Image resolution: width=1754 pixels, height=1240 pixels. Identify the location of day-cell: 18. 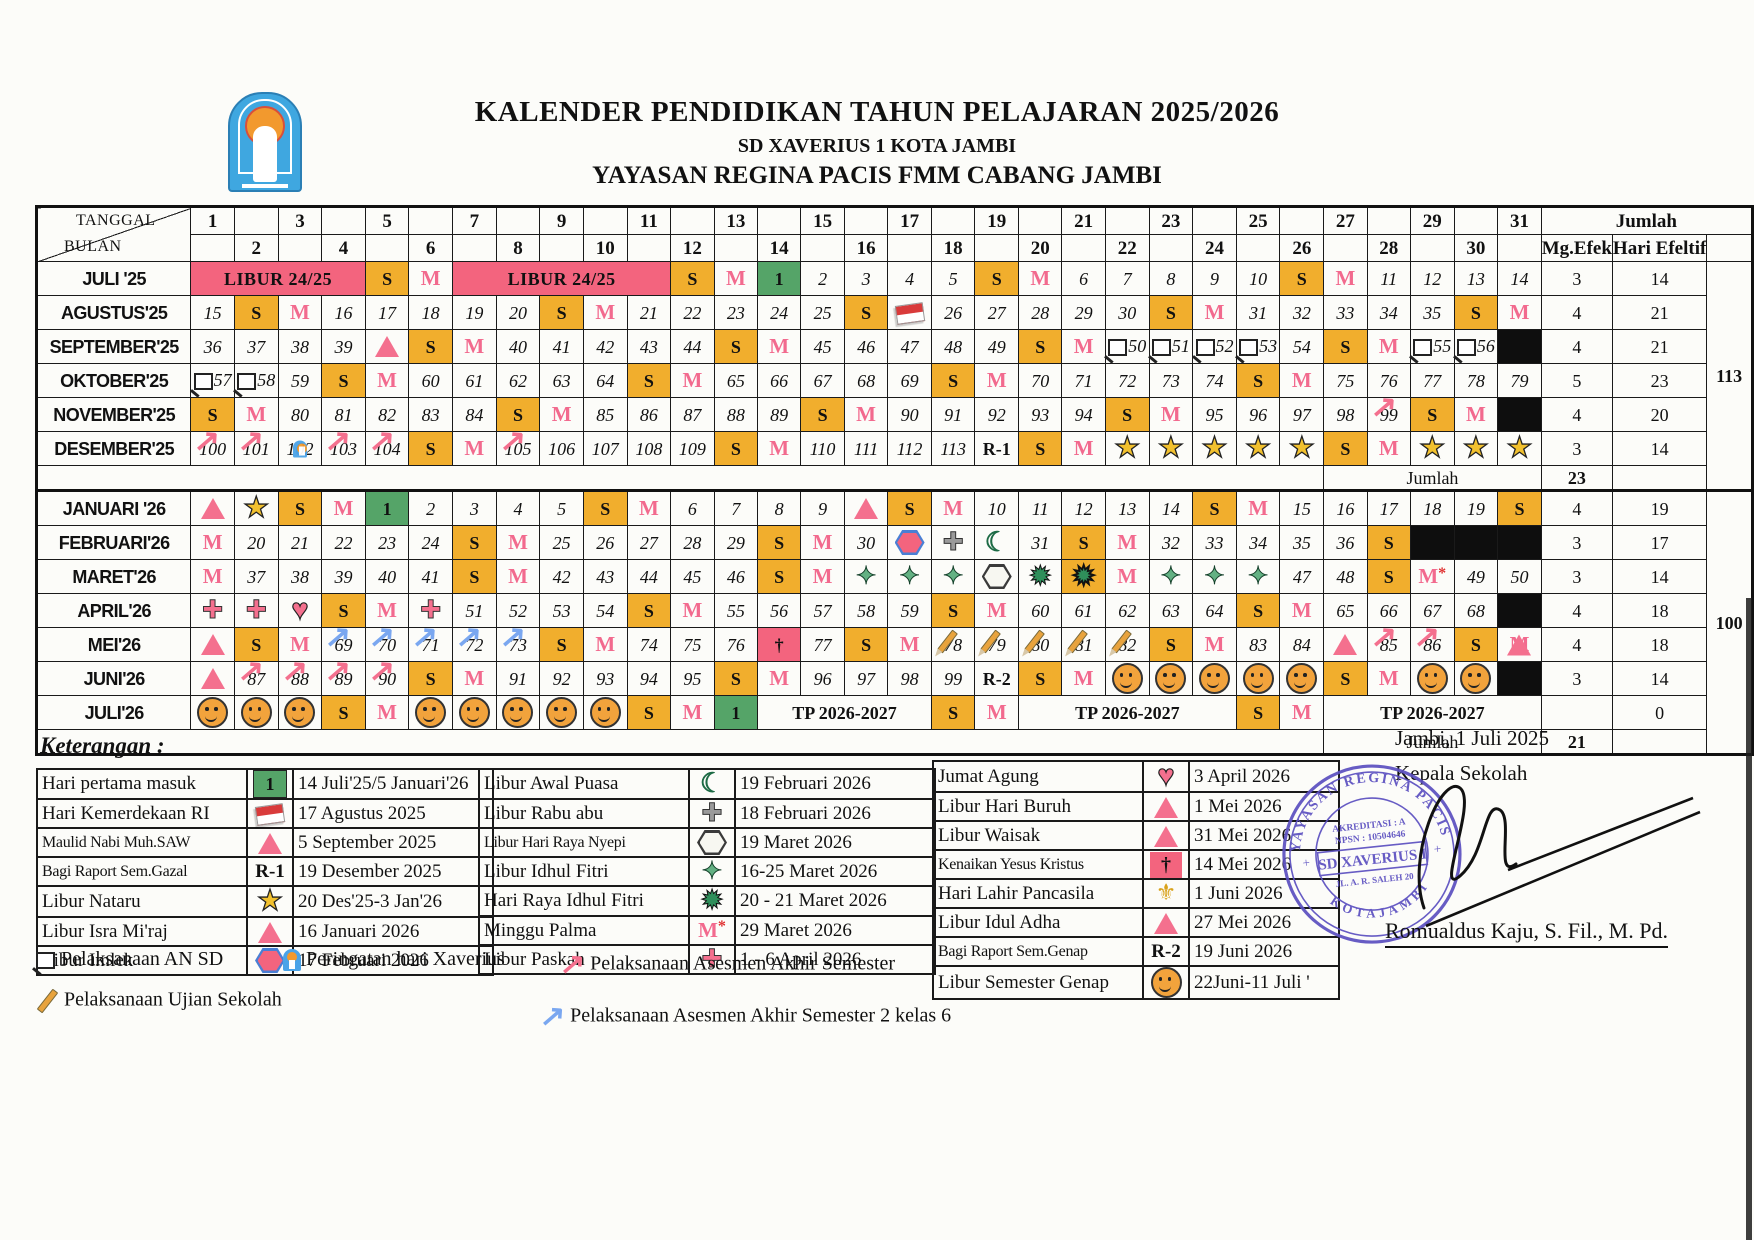
(1432, 507).